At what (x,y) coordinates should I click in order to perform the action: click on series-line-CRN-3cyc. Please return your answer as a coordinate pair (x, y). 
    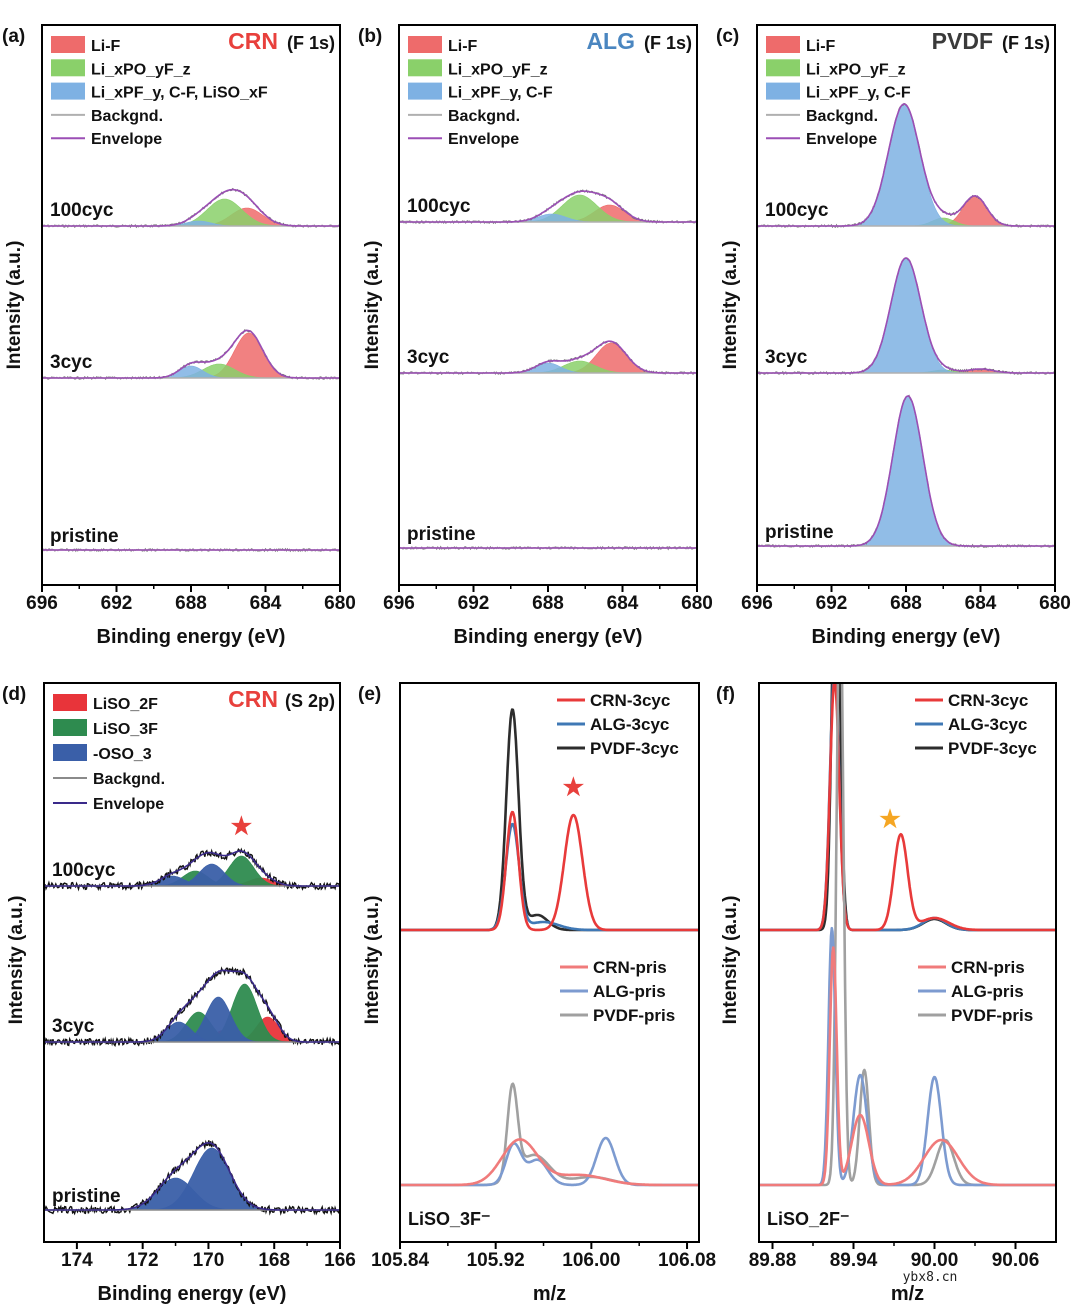
    Looking at the image, I should click on (907, 807).